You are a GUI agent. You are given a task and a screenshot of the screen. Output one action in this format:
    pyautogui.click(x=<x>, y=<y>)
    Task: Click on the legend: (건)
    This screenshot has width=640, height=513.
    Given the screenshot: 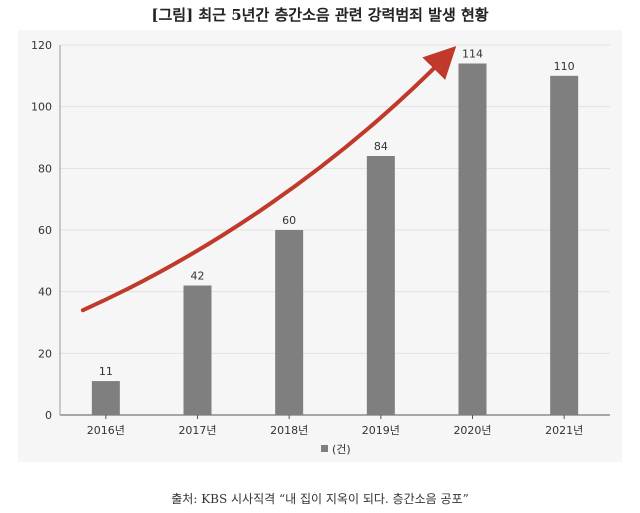 What is the action you would take?
    pyautogui.click(x=336, y=449)
    